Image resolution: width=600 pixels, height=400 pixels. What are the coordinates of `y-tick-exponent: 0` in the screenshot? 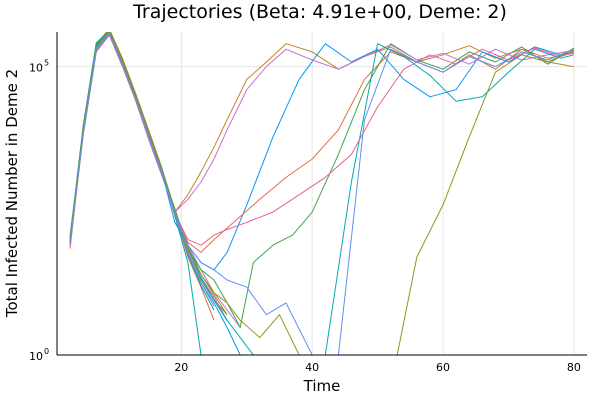 It's located at (46, 351).